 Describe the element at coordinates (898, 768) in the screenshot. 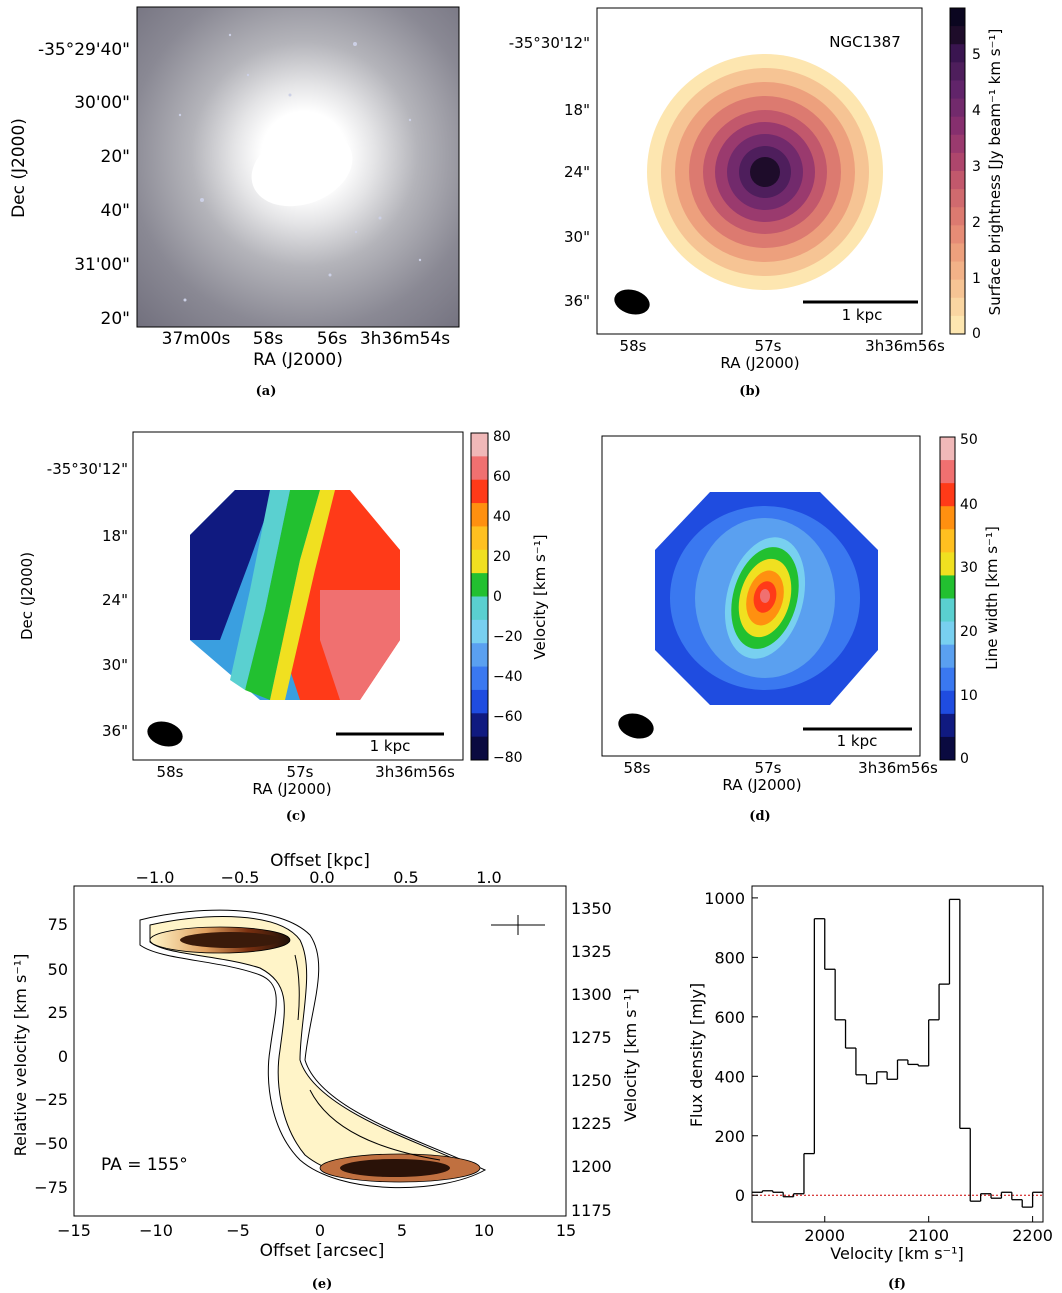

I see `d-xtick: 3h36m56s` at that location.